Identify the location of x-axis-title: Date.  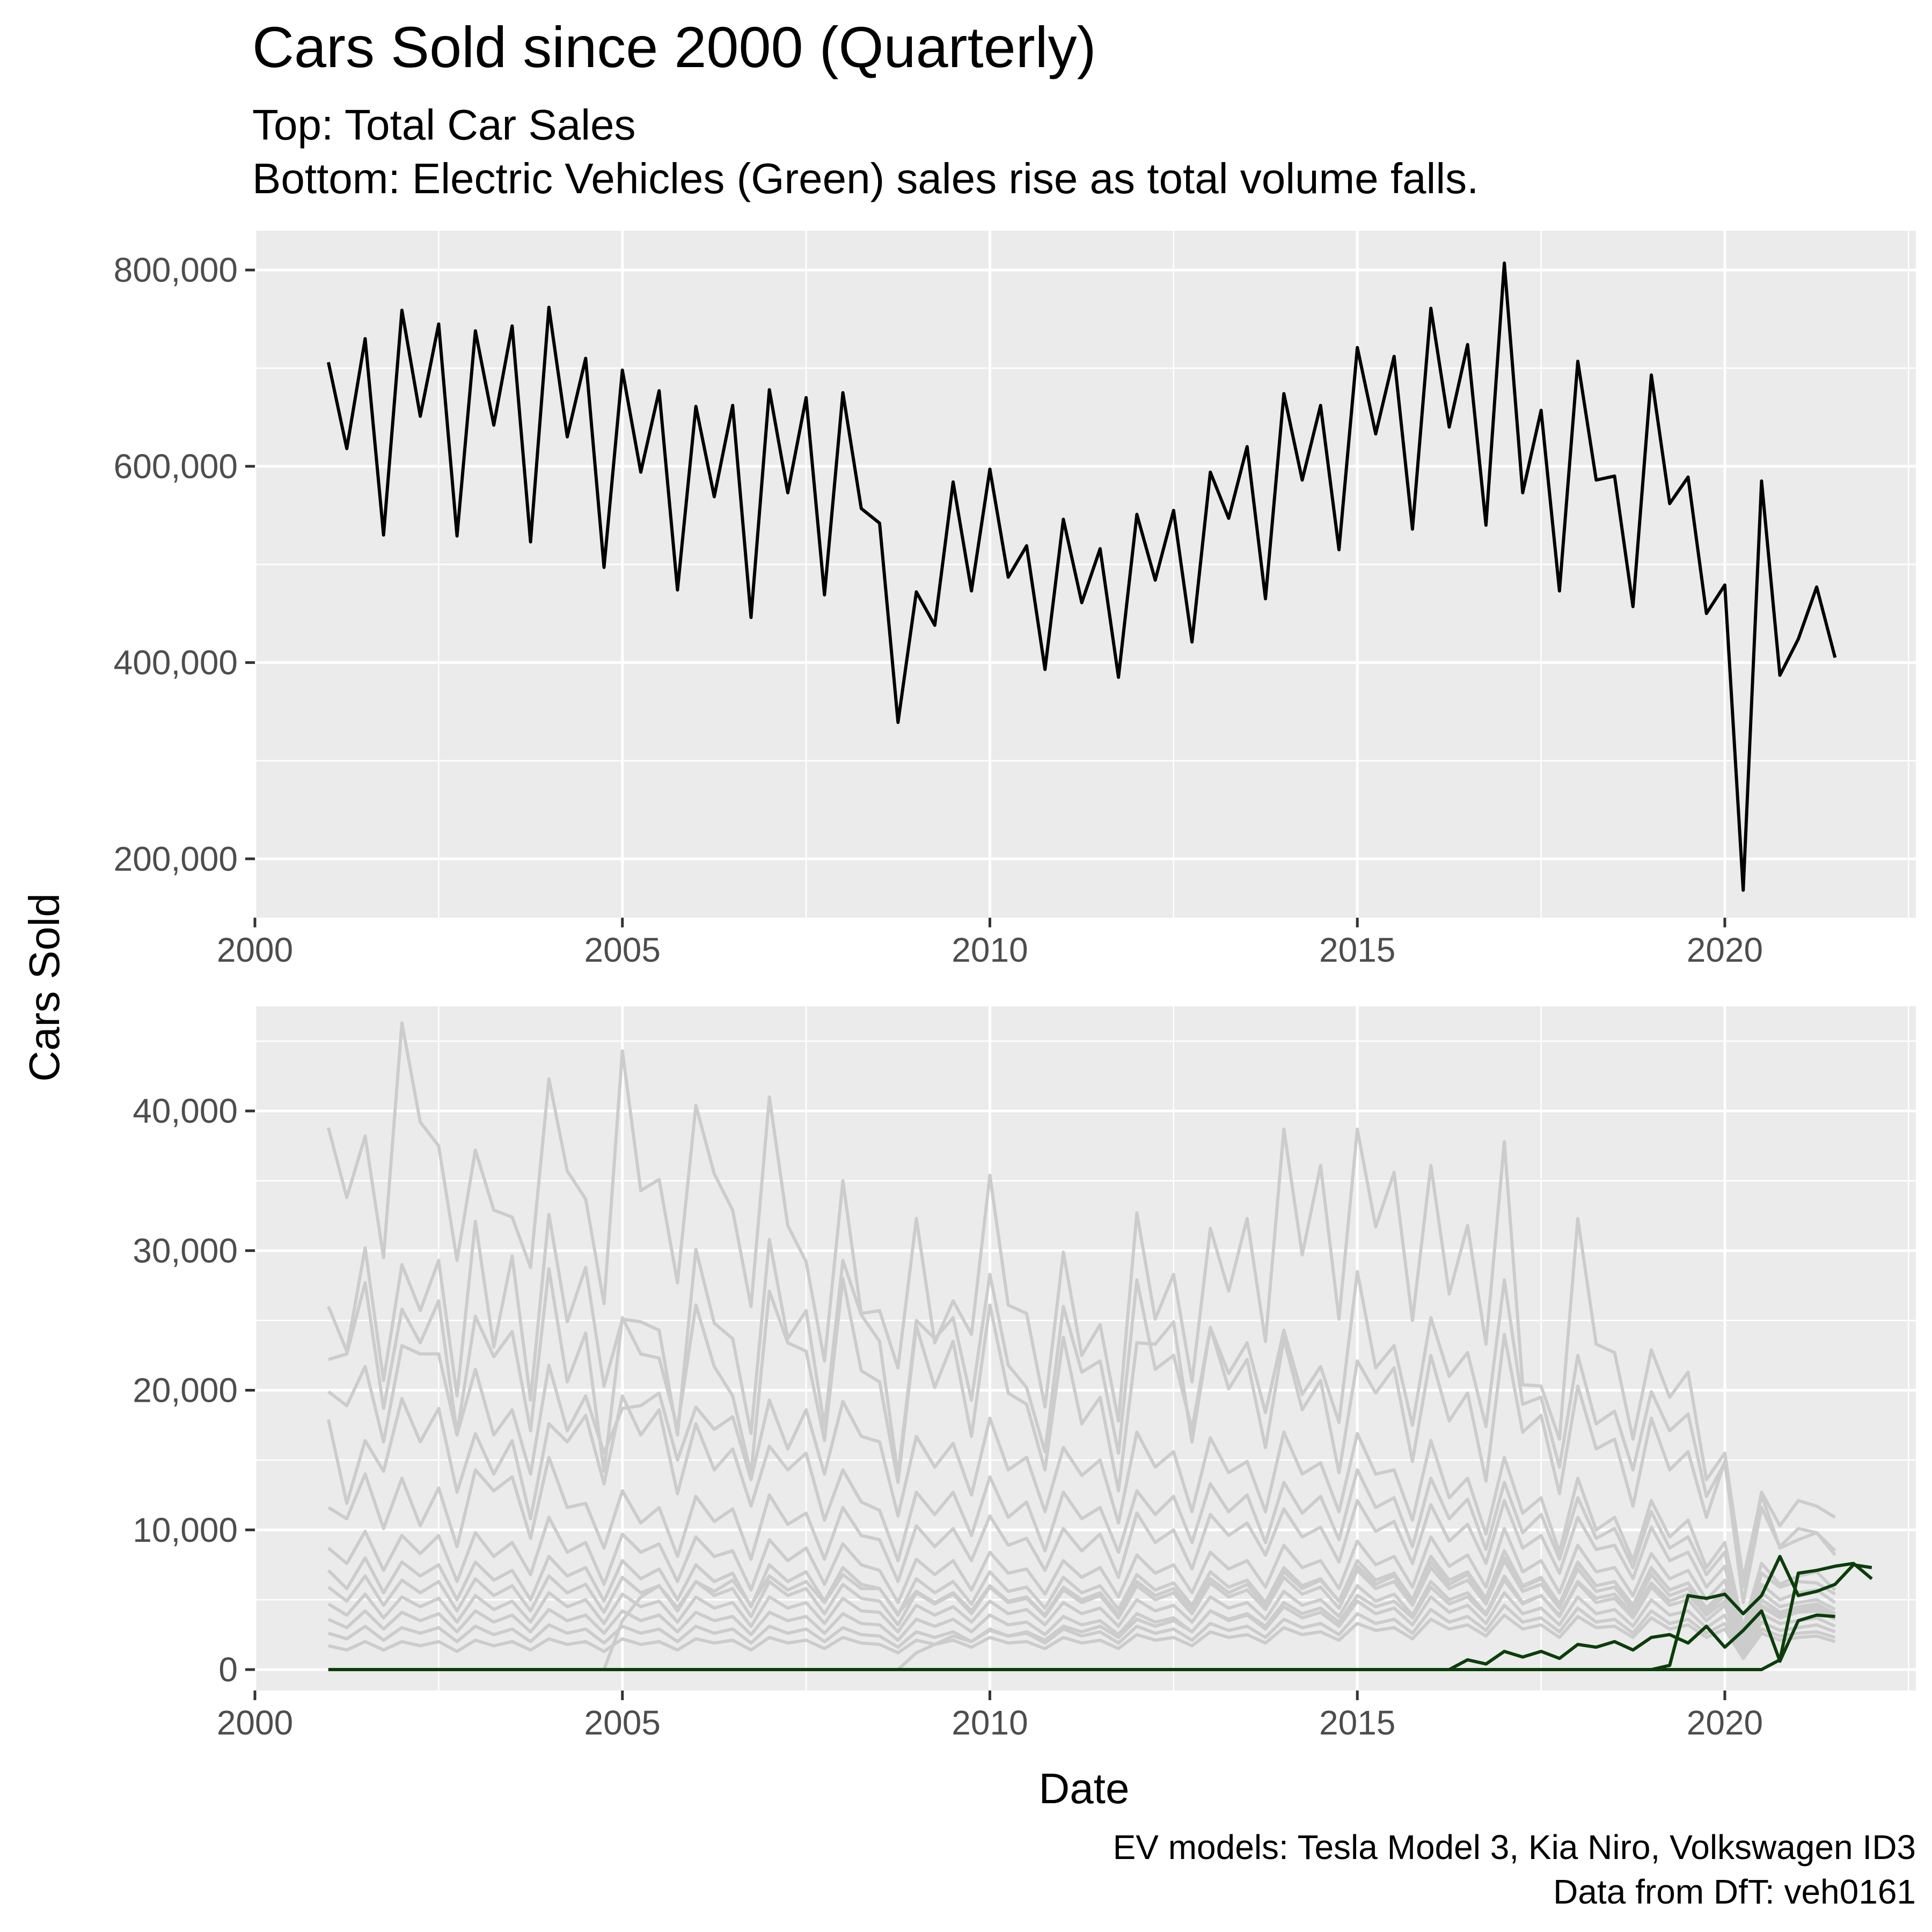
(1084, 1788).